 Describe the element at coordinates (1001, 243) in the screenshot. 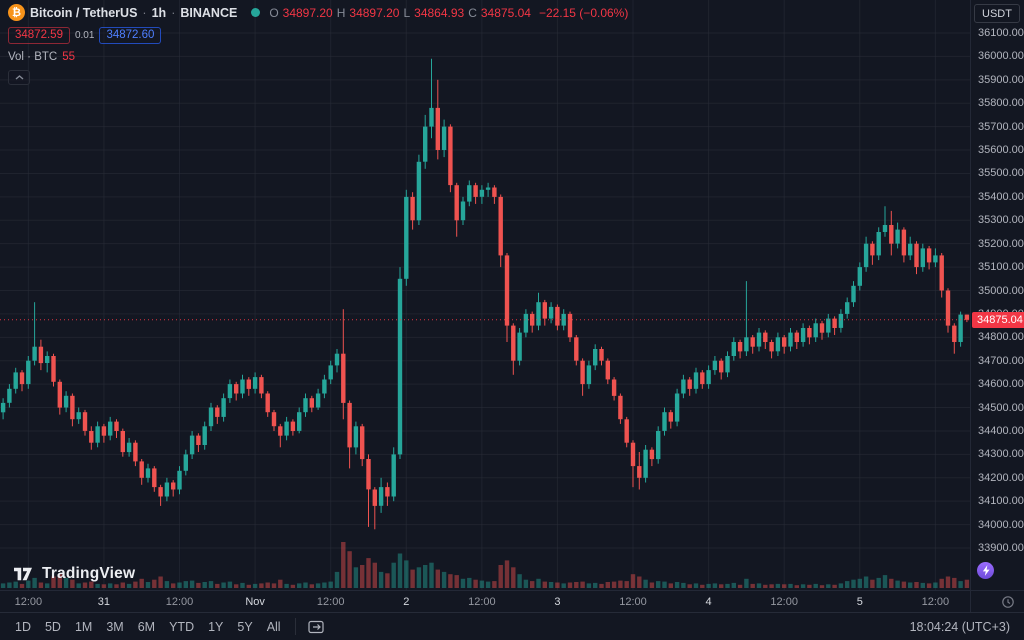

I see `price-axis-label: 35200.00` at that location.